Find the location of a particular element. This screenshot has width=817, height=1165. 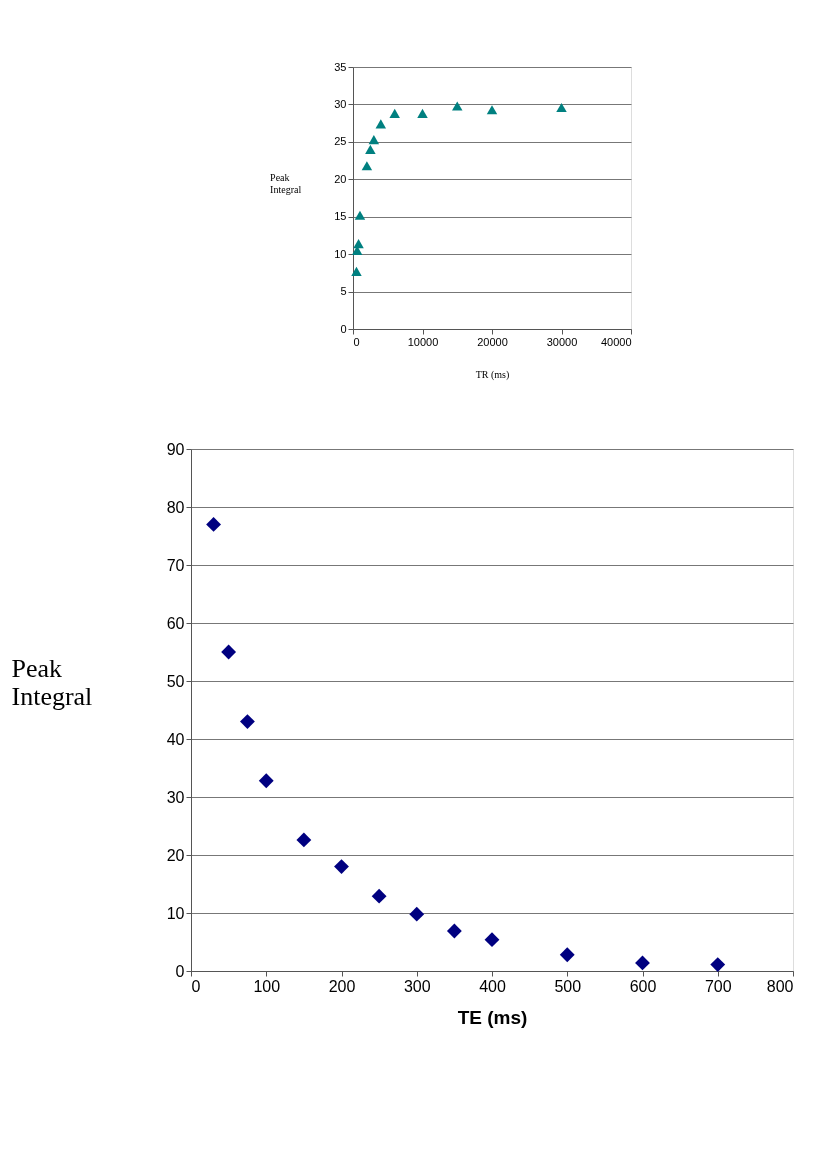

x-tick-label: 100 is located at coordinates (267, 986).